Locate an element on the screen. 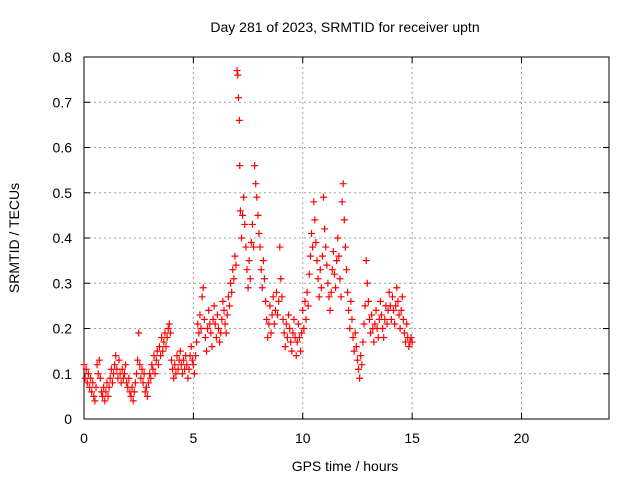  x-tick-label: 10 is located at coordinates (303, 438).